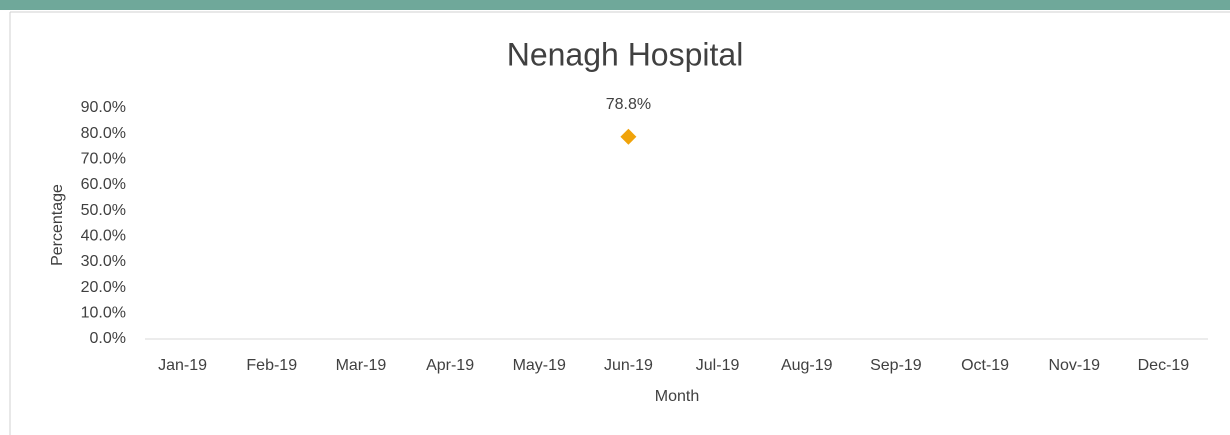 Image resolution: width=1230 pixels, height=435 pixels. What do you see at coordinates (103, 133) in the screenshot?
I see `y-tick-label: 80.0%` at bounding box center [103, 133].